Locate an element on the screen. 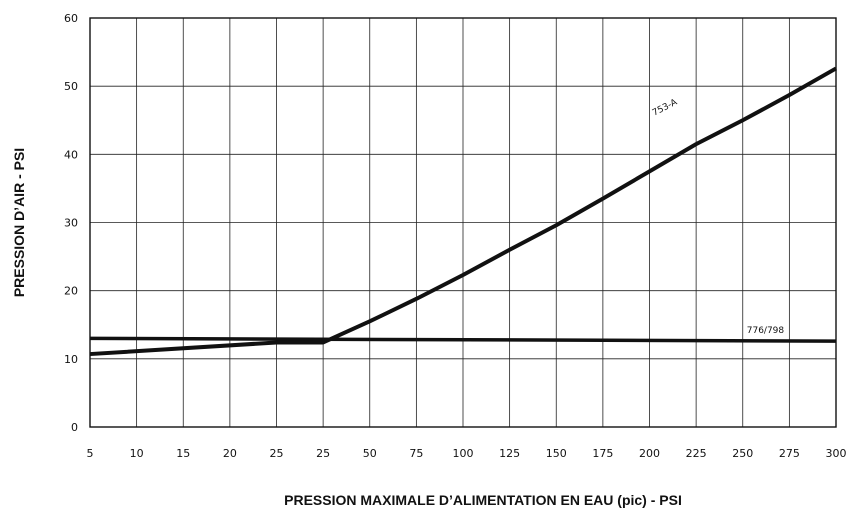 This screenshot has width=851, height=512. series-label-776-798: 776/798 is located at coordinates (766, 331).